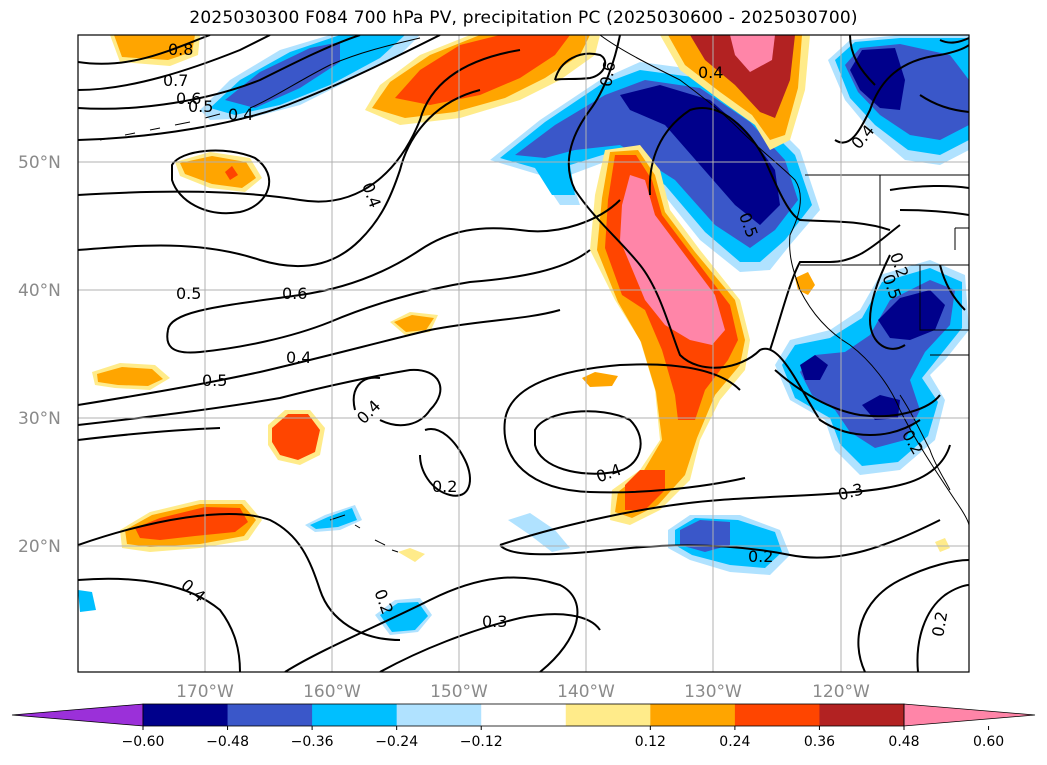  I want to click on state-boundary, so click(944, 298).